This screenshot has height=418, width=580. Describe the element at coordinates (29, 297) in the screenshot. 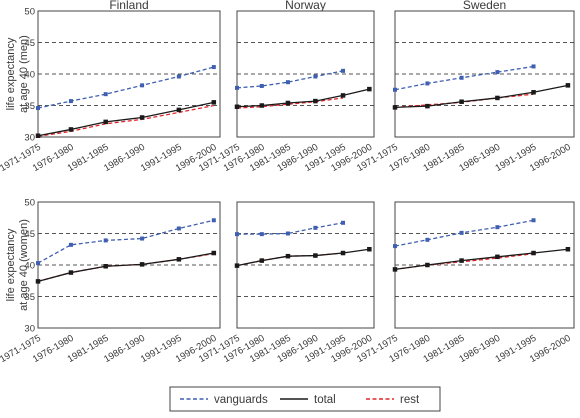

I see `y-tick-label: 35` at that location.